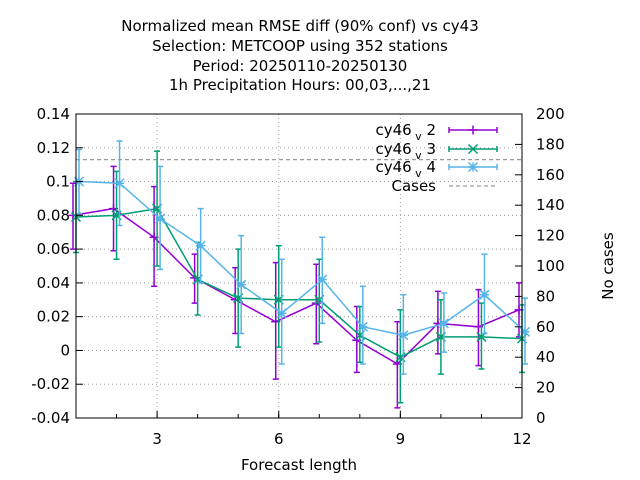  Describe the element at coordinates (300, 85) in the screenshot. I see `chart-title-line-4: 1h Precipitation Hours: 00,03,...,21` at that location.